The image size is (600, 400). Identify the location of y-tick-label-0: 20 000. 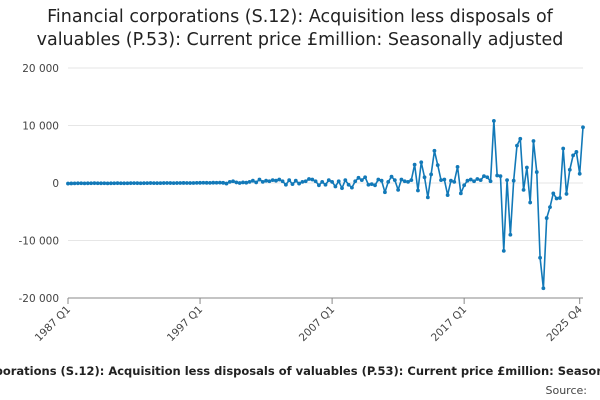
(40, 69).